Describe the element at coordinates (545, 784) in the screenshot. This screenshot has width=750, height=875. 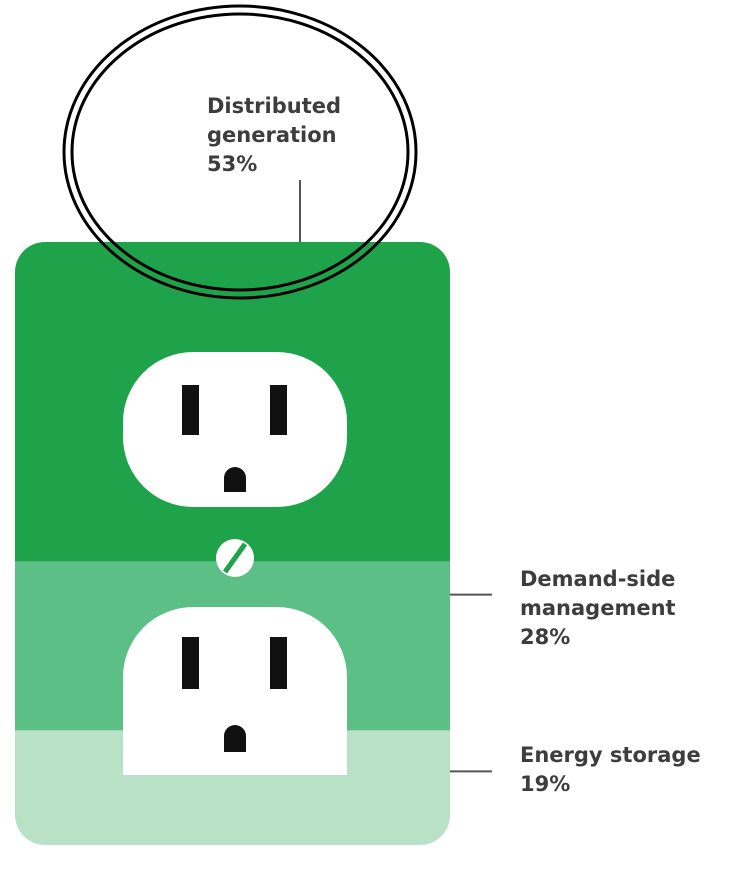
I see `value-label: 19%` at that location.